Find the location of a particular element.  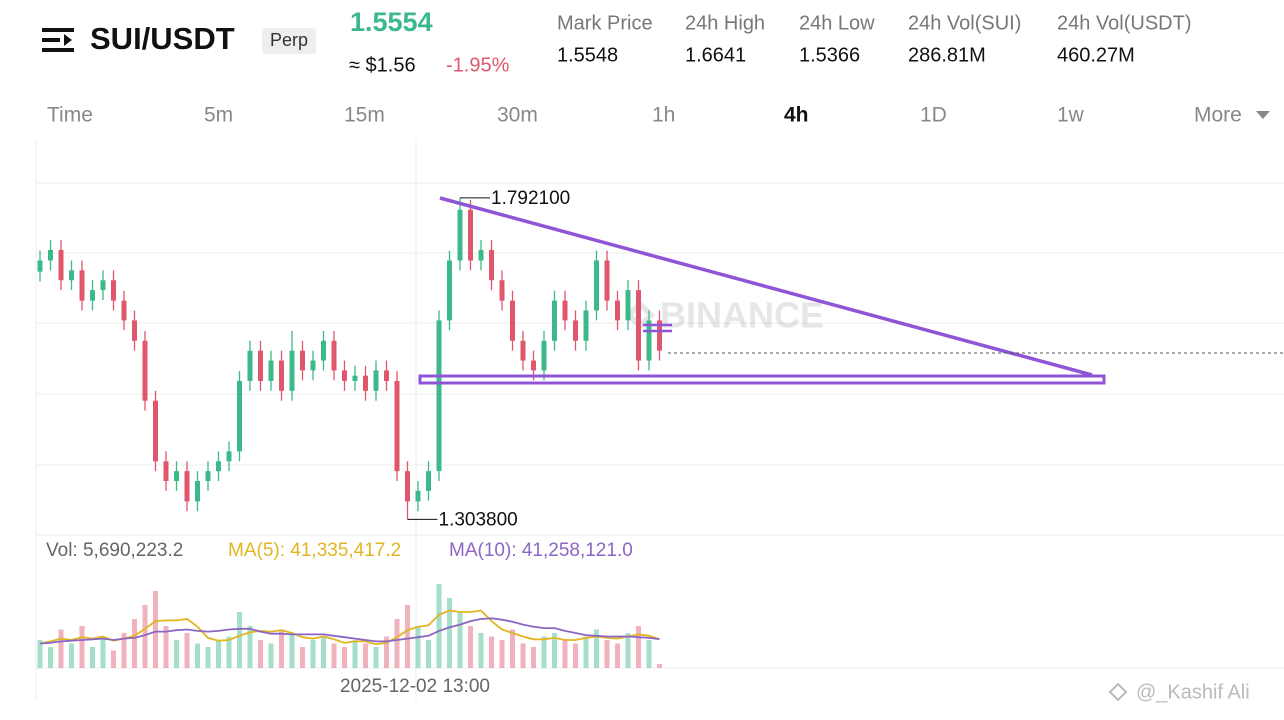

timeframe-tab: Time is located at coordinates (70, 115).